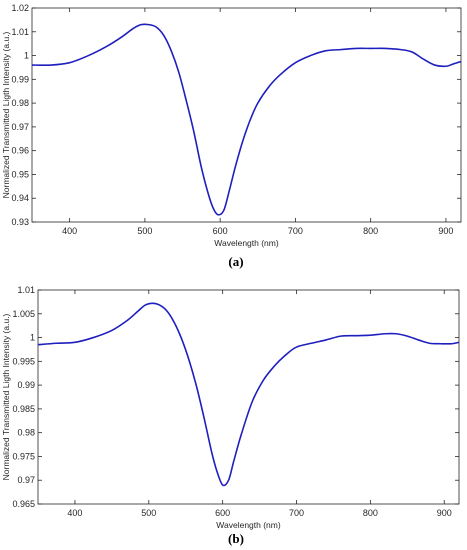  I want to click on y-tick-label: 0.95, so click(20, 174).